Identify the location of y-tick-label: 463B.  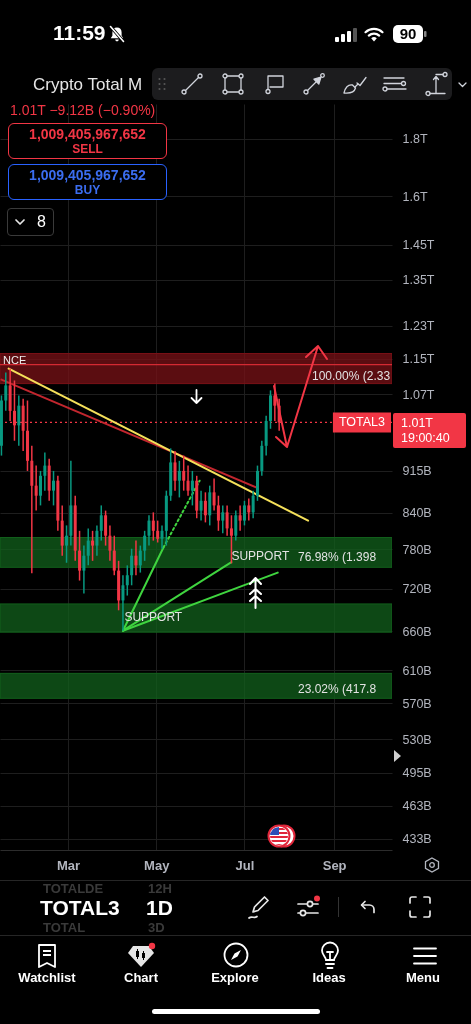
(417, 806).